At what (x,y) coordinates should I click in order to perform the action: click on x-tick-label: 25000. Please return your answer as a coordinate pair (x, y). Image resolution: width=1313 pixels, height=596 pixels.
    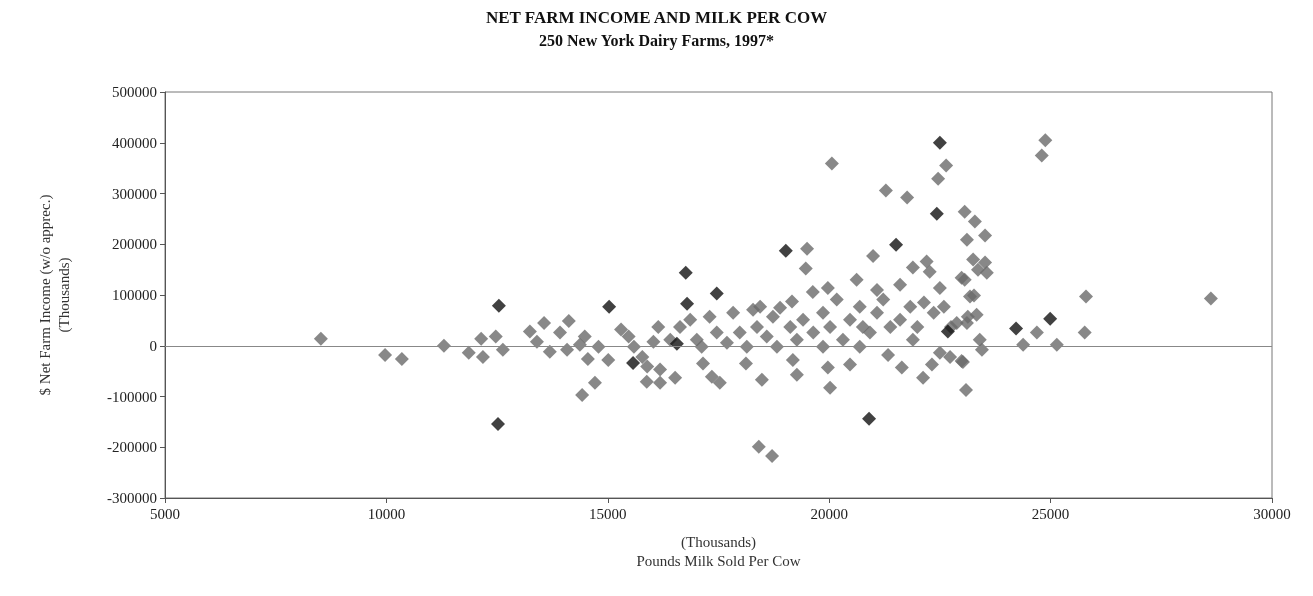
    Looking at the image, I should click on (1050, 513).